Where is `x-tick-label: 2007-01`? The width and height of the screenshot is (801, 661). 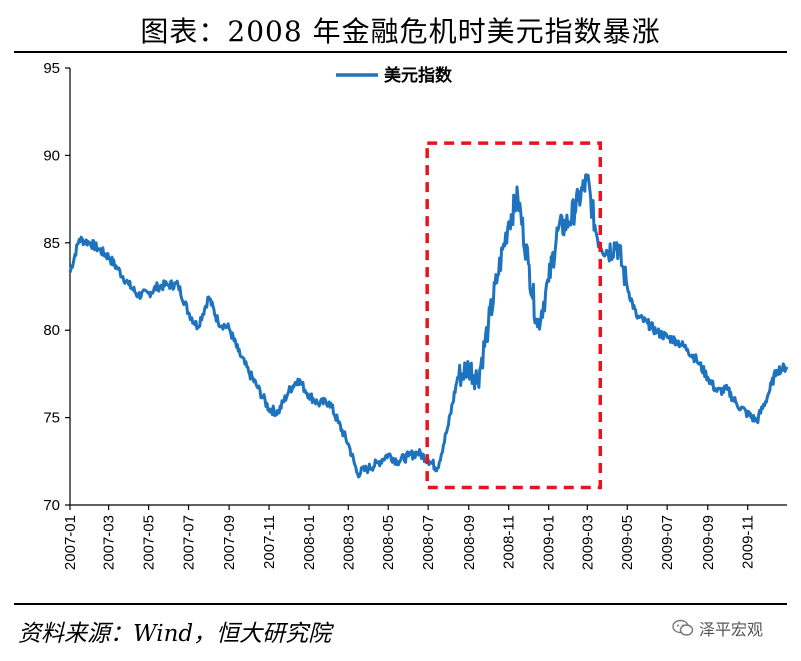
x-tick-label: 2007-01 is located at coordinates (70, 542).